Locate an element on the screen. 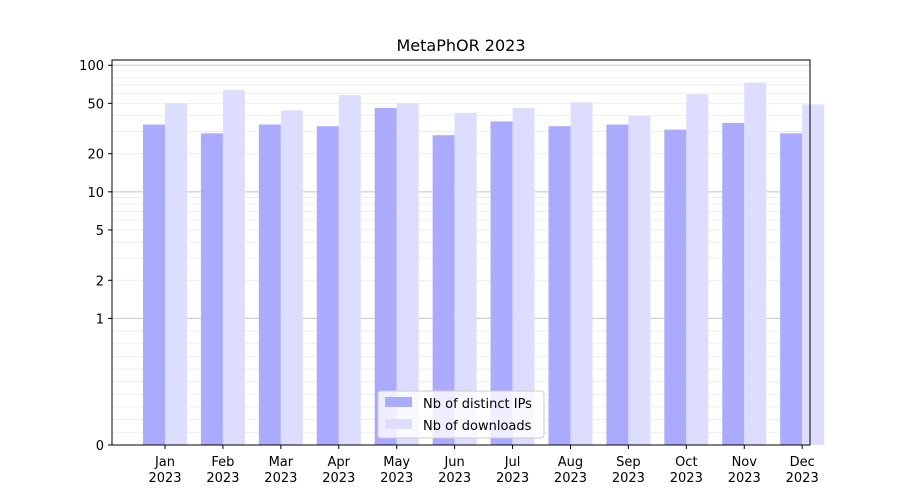 The image size is (900, 500). legend-label-ips: Nb of distinct IPs is located at coordinates (477, 404).